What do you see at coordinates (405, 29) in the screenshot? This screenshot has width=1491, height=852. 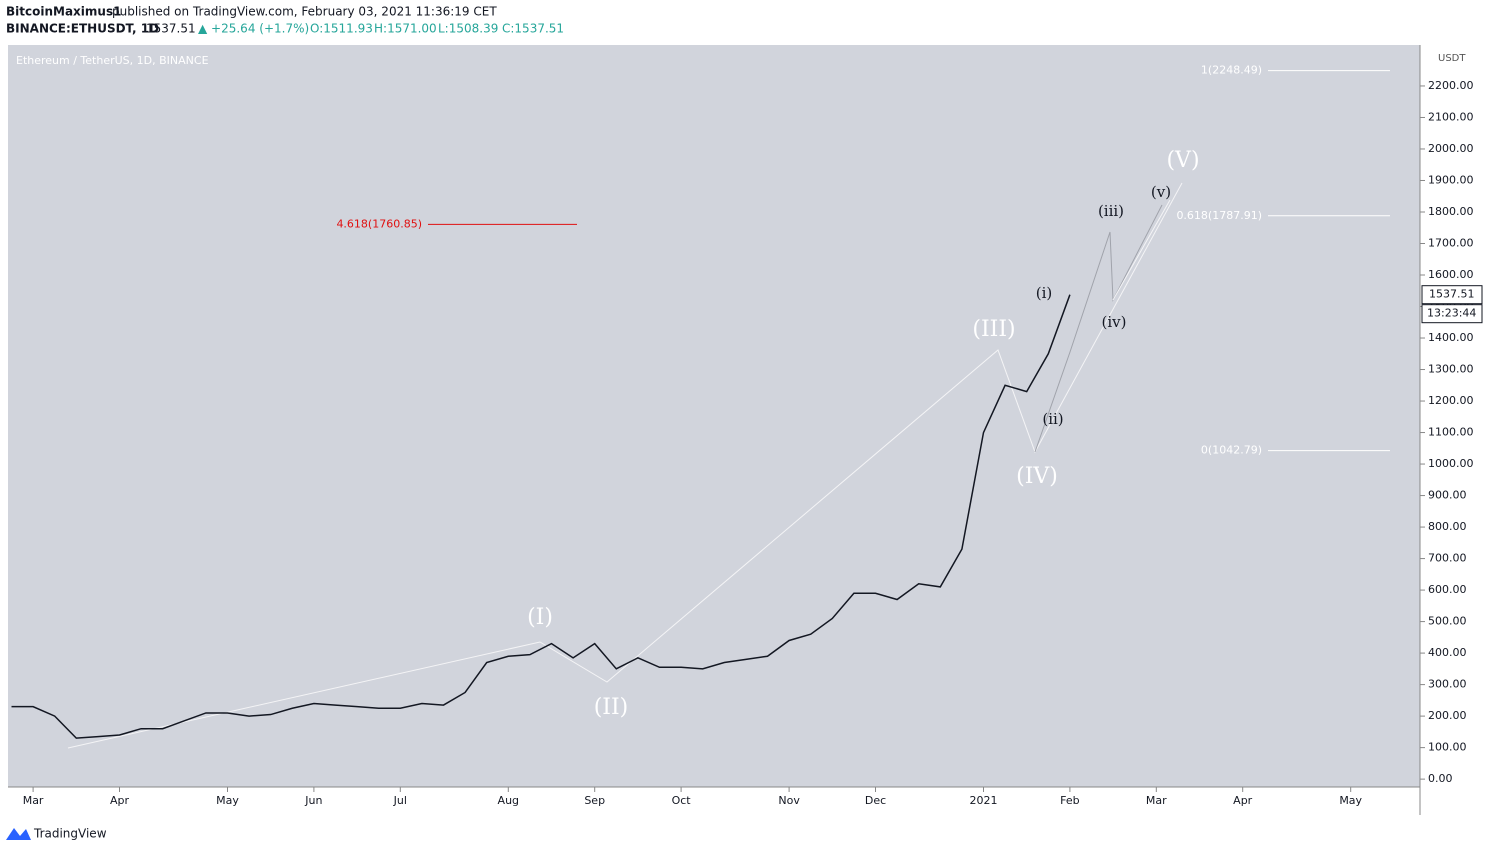 I see `high: H:1571.00` at bounding box center [405, 29].